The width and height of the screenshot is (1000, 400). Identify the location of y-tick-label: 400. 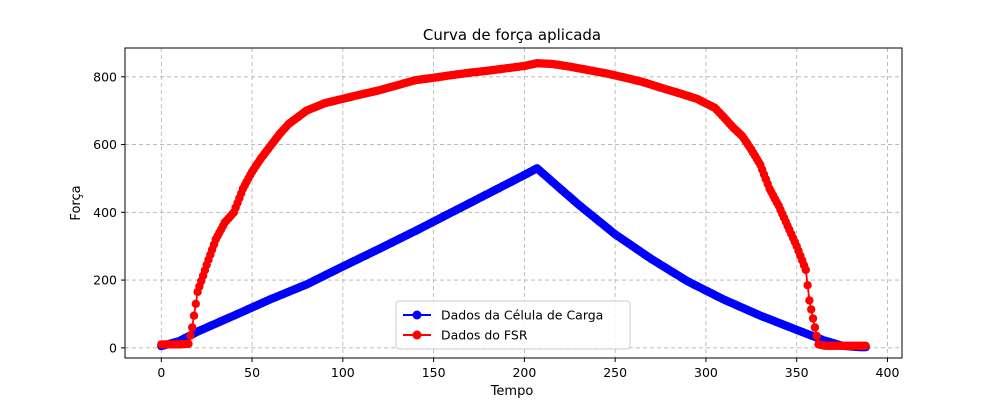
(105, 212).